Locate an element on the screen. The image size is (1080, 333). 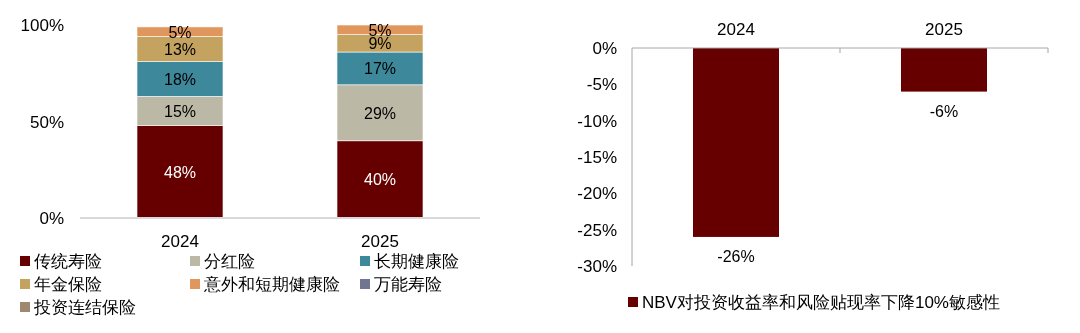
y-tick-label: -25% is located at coordinates (597, 230).